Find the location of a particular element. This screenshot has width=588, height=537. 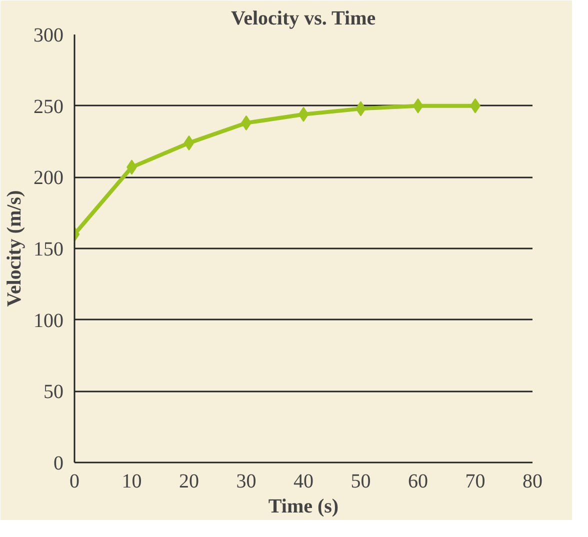

x-tick-label: 0 is located at coordinates (75, 481).